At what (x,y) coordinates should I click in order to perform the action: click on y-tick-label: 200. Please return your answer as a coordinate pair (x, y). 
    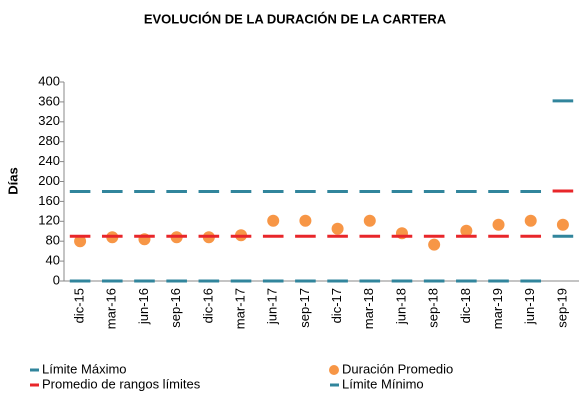
    Looking at the image, I should click on (49, 180).